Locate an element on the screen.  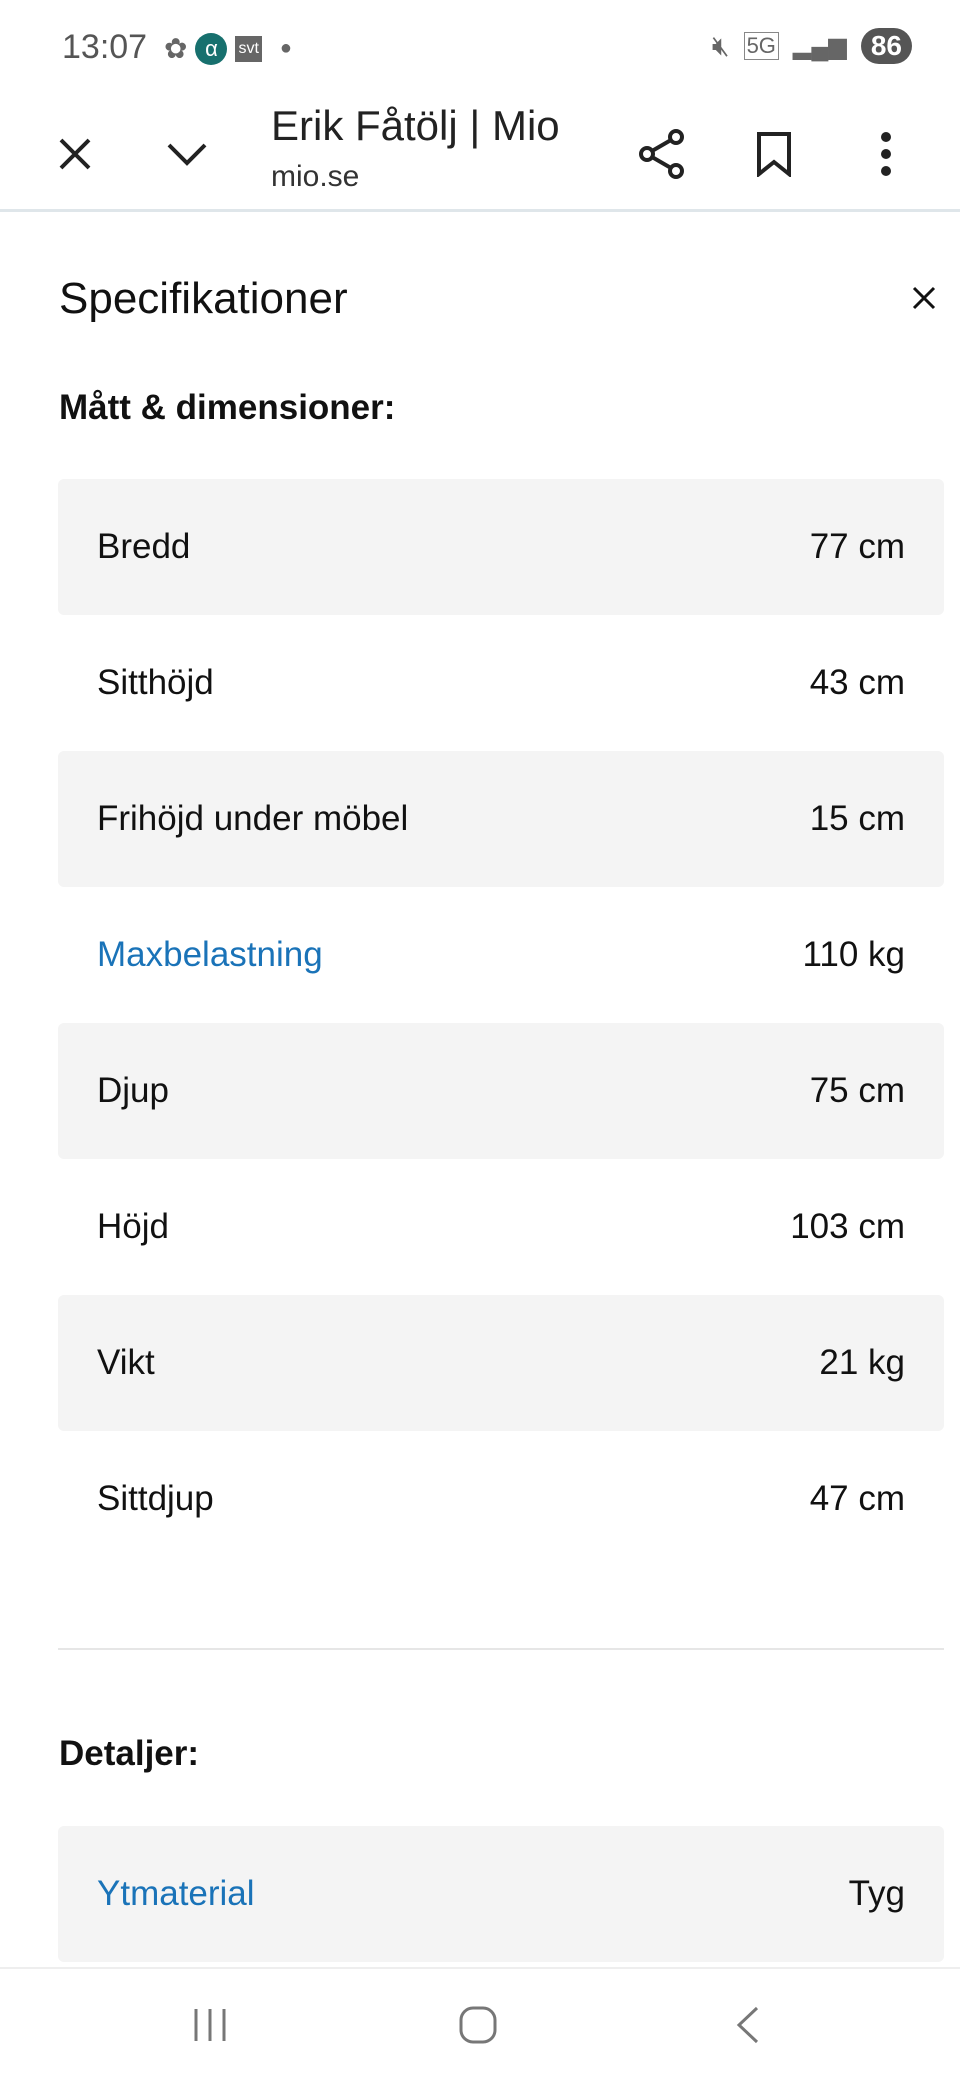
flower-icon: ✿ is located at coordinates (176, 48).